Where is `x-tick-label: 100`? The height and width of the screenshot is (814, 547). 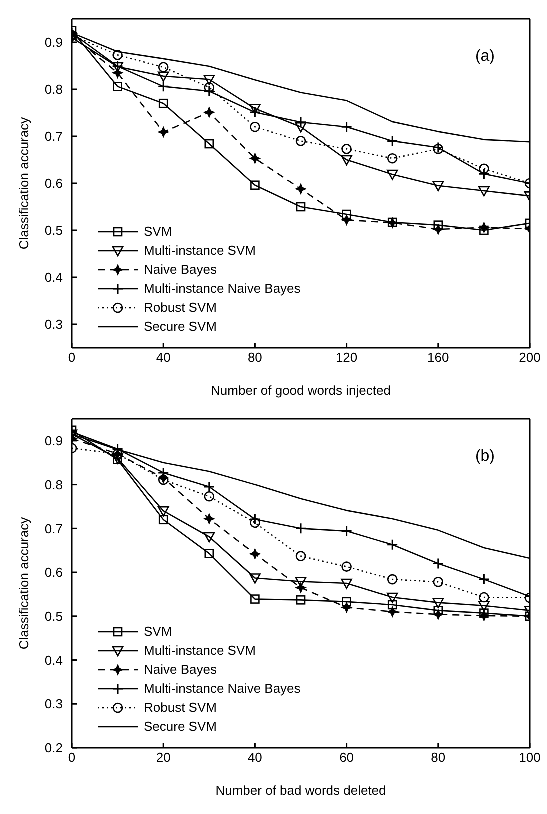 x-tick-label: 100 is located at coordinates (530, 758).